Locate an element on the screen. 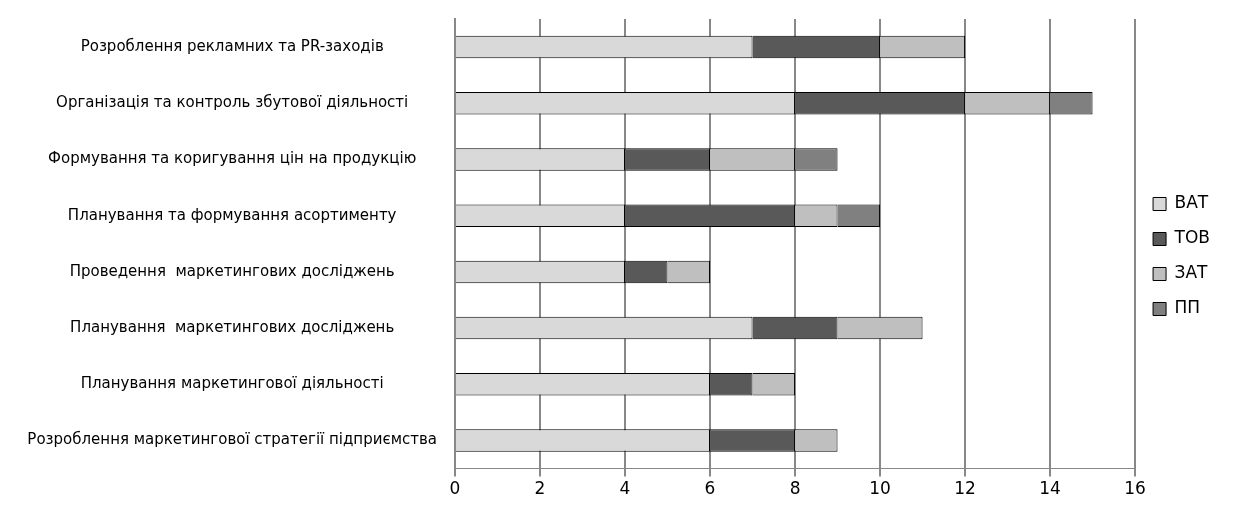  x-tick-label: 0 is located at coordinates (455, 488).